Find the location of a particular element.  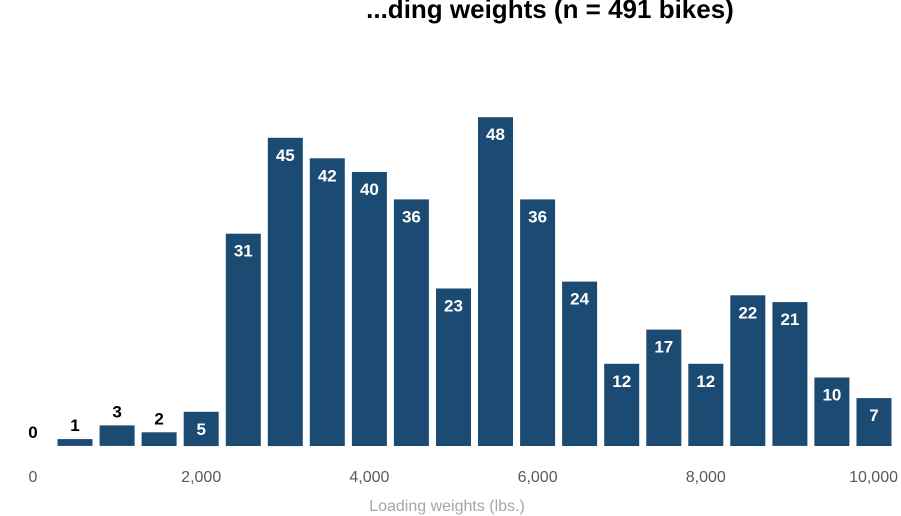

x-tick-label: 0 is located at coordinates (33, 477).